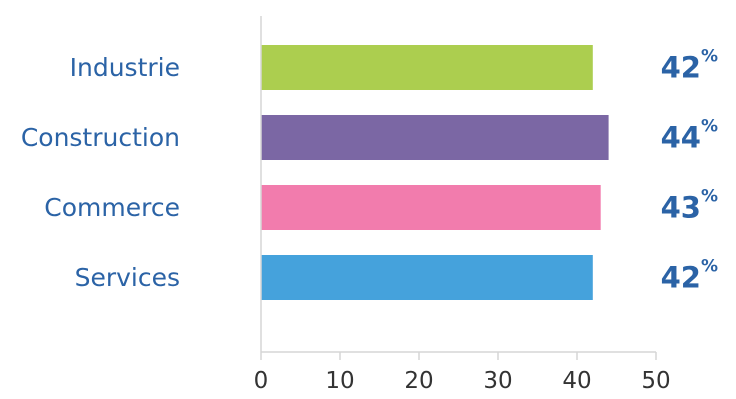  What do you see at coordinates (100, 137) in the screenshot?
I see `category-label-construction: Construction` at bounding box center [100, 137].